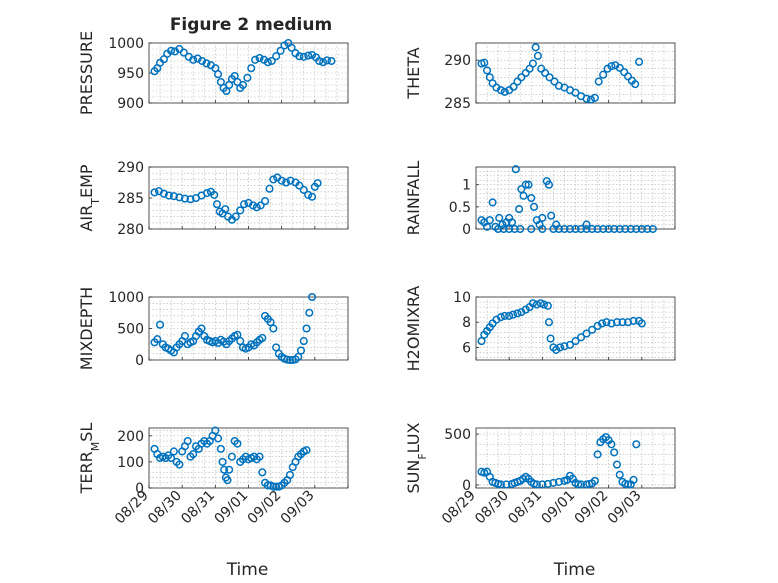 Image resolution: width=778 pixels, height=583 pixels. Describe the element at coordinates (139, 361) in the screenshot. I see `y-tick-label: 0` at that location.